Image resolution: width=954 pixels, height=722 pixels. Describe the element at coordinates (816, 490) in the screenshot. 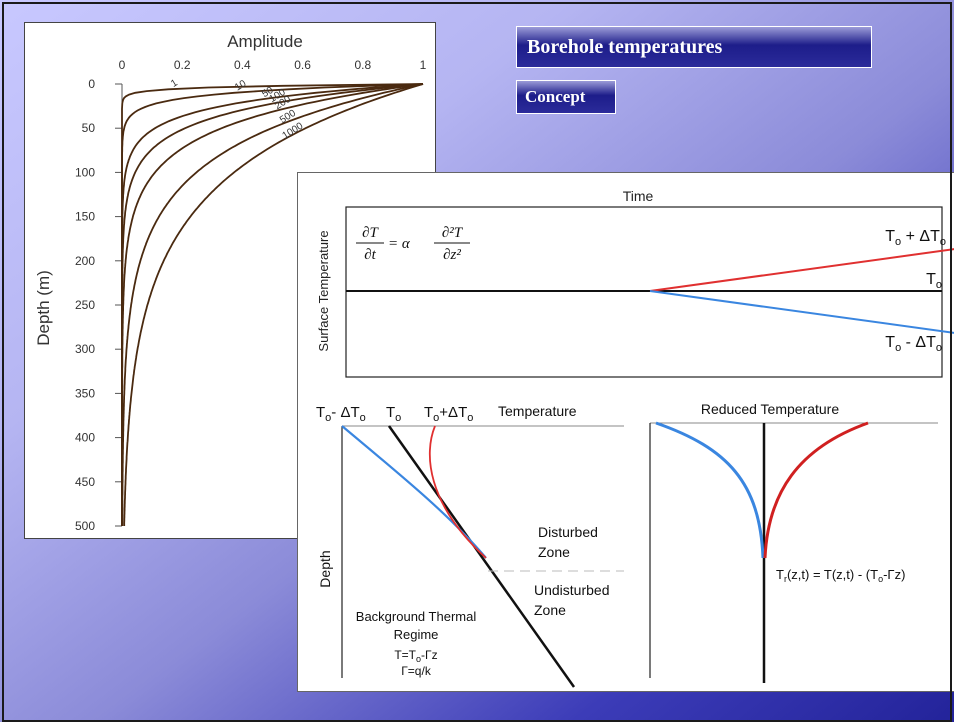

I see `reduced-warming-curve` at that location.